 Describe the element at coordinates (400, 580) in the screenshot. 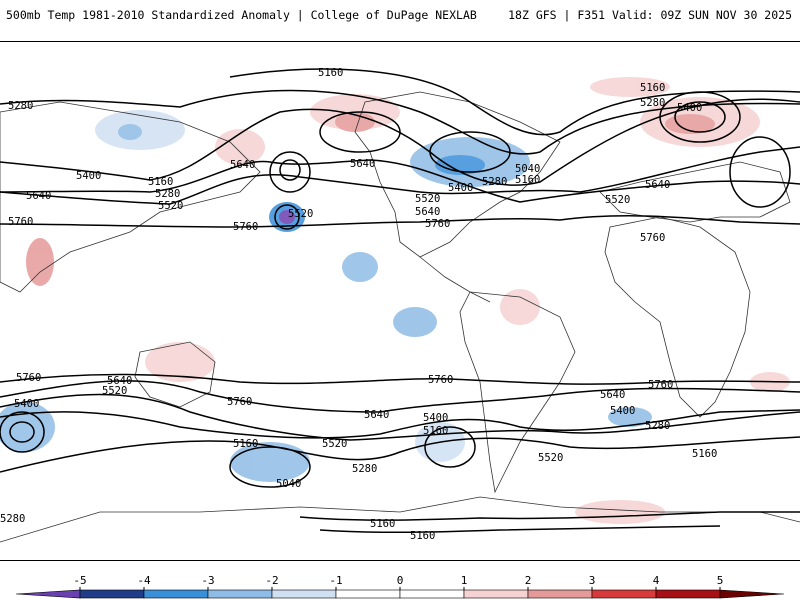

I see `colorbar-tick-label: 0` at that location.